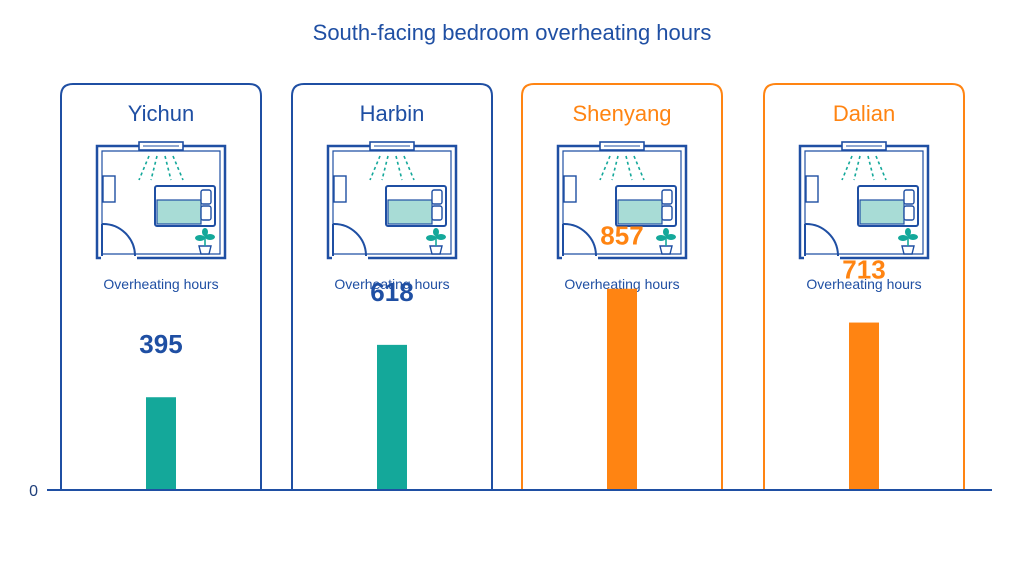 This screenshot has width=1024, height=562. What do you see at coordinates (392, 417) in the screenshot?
I see `bar-harbin` at bounding box center [392, 417].